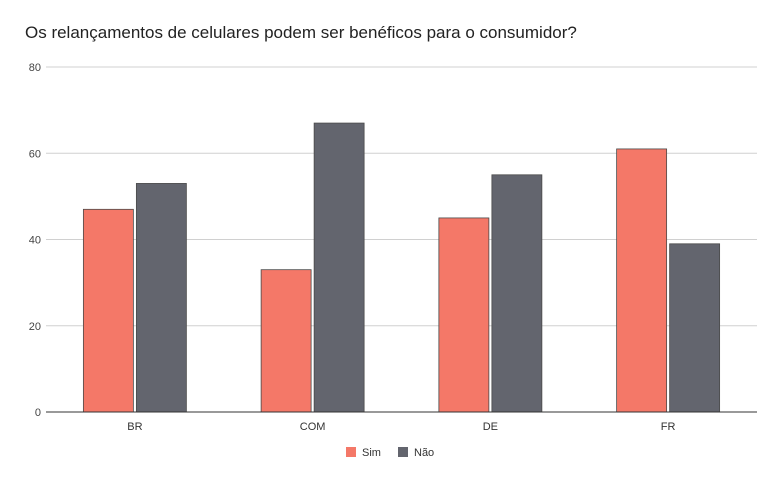  What do you see at coordinates (339, 267) in the screenshot?
I see `bar-nao-com` at bounding box center [339, 267].